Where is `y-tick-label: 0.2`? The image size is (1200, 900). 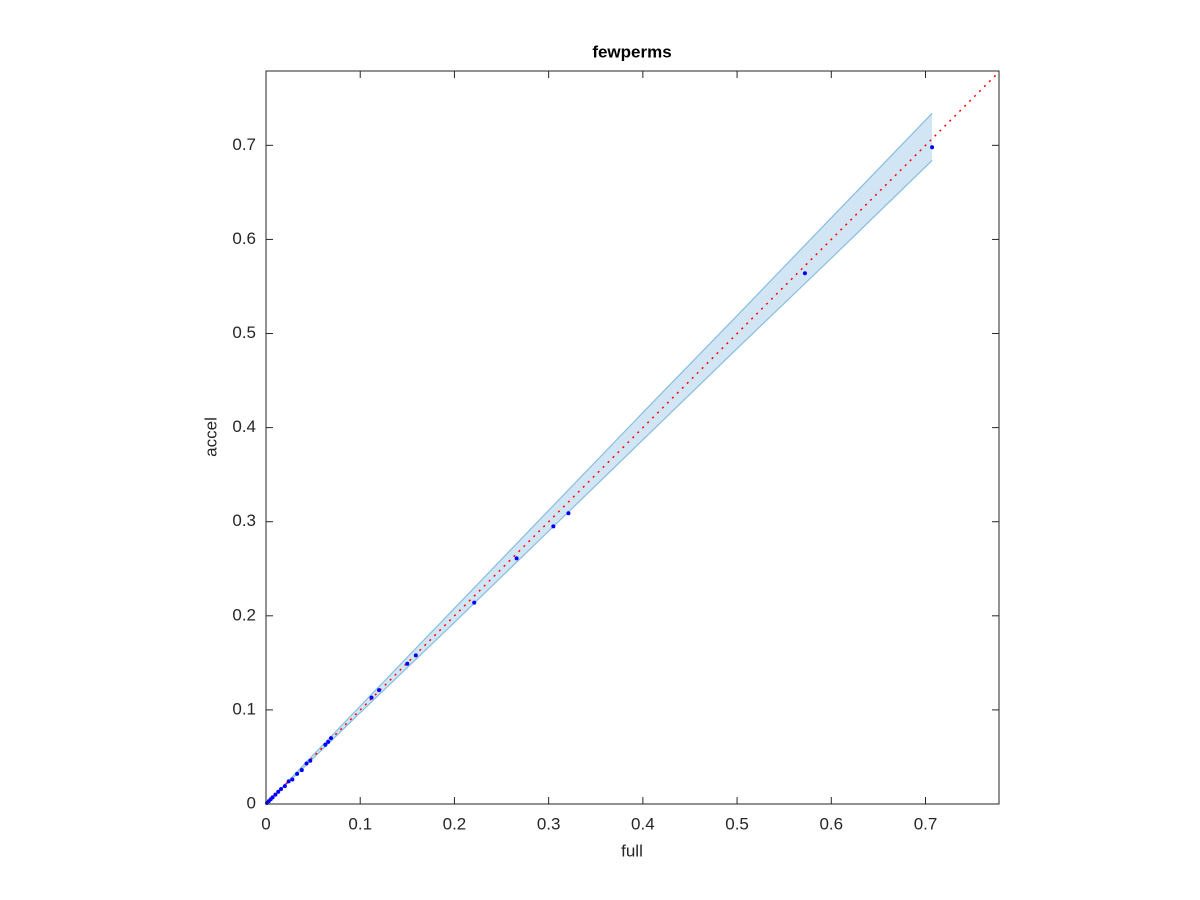
y-tick-label: 0.2 is located at coordinates (244, 614).